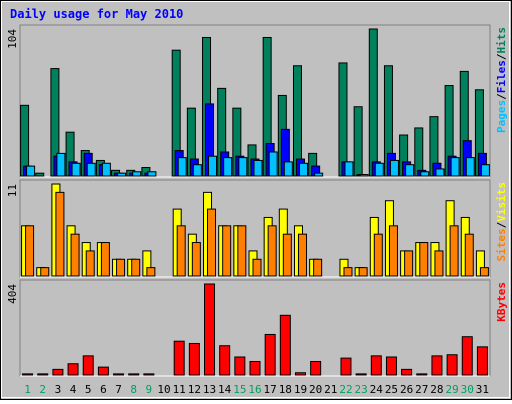 Image resolution: width=512 pixels, height=404 pixels. I want to click on x-tick-label: 31, so click(482, 389).